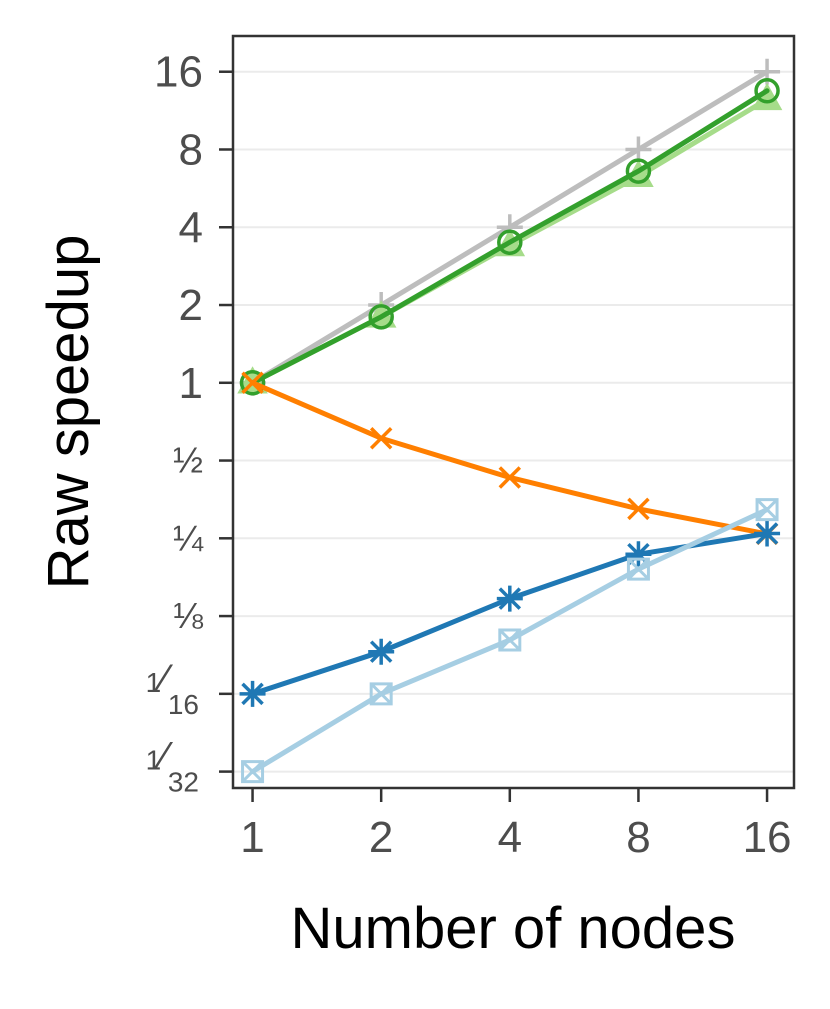  What do you see at coordinates (191, 149) in the screenshot?
I see `y-tick-label: 8` at bounding box center [191, 149].